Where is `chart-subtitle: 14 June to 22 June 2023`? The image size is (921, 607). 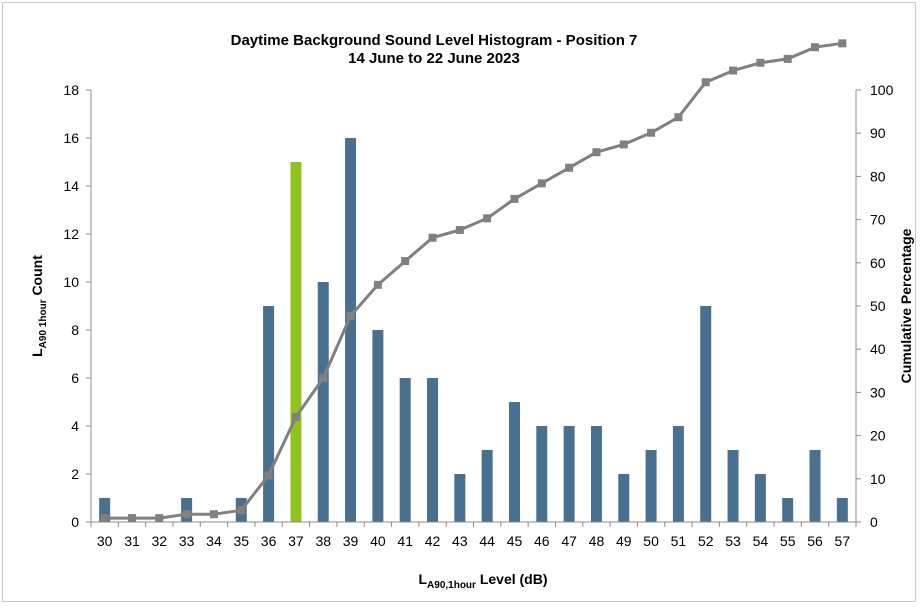 chart-subtitle: 14 June to 22 June 2023 is located at coordinates (434, 58).